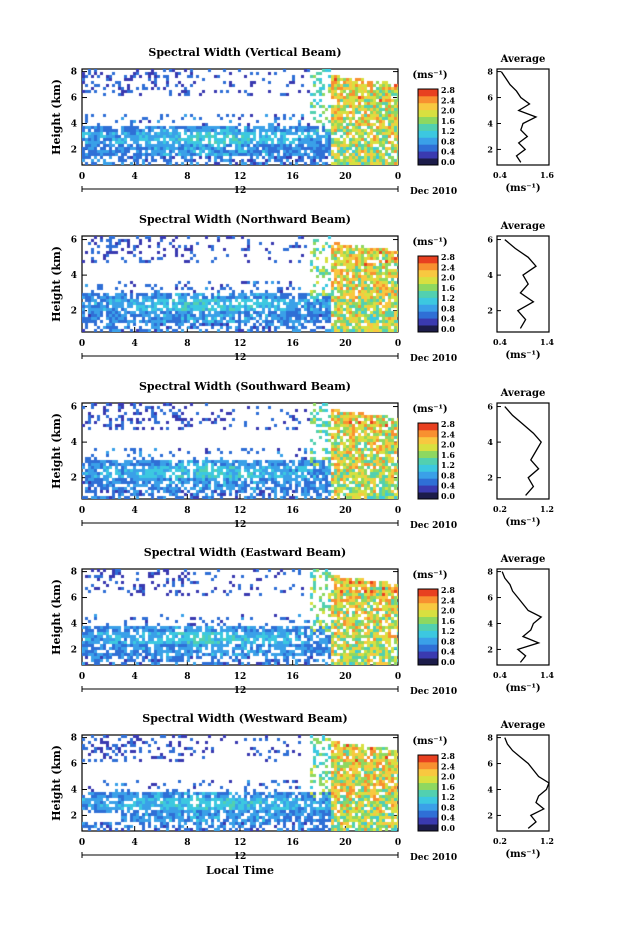 Image resolution: width=617 pixels, height=929 pixels. I want to click on colorbar-unit: (ms⁻¹), so click(429, 75).